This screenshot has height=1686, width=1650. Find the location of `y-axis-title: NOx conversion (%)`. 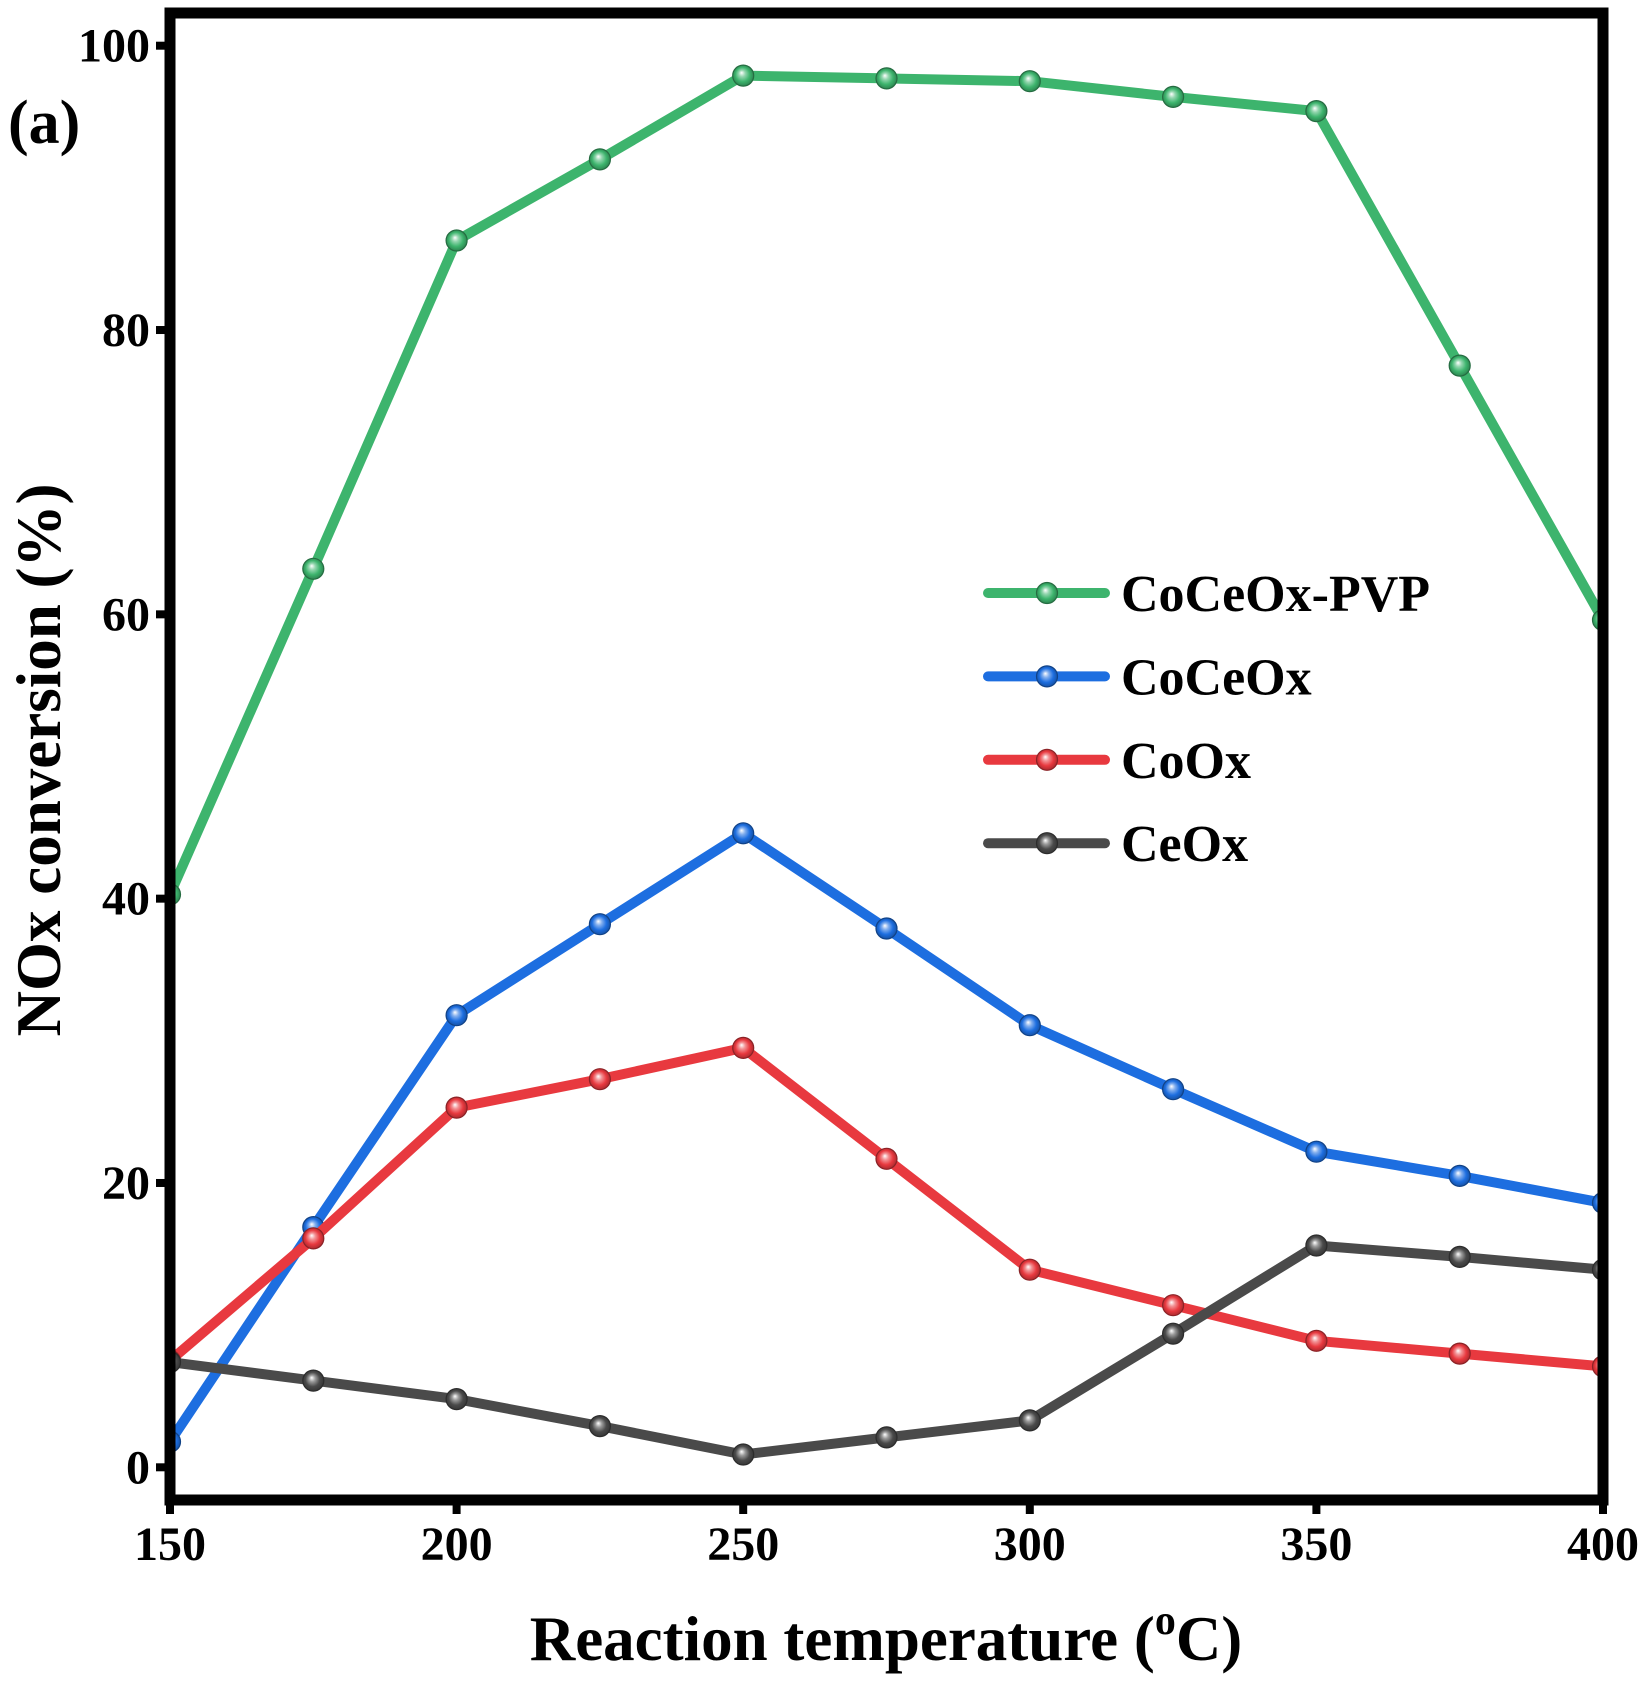

y-axis-title: NOx conversion (%) is located at coordinates (39, 760).